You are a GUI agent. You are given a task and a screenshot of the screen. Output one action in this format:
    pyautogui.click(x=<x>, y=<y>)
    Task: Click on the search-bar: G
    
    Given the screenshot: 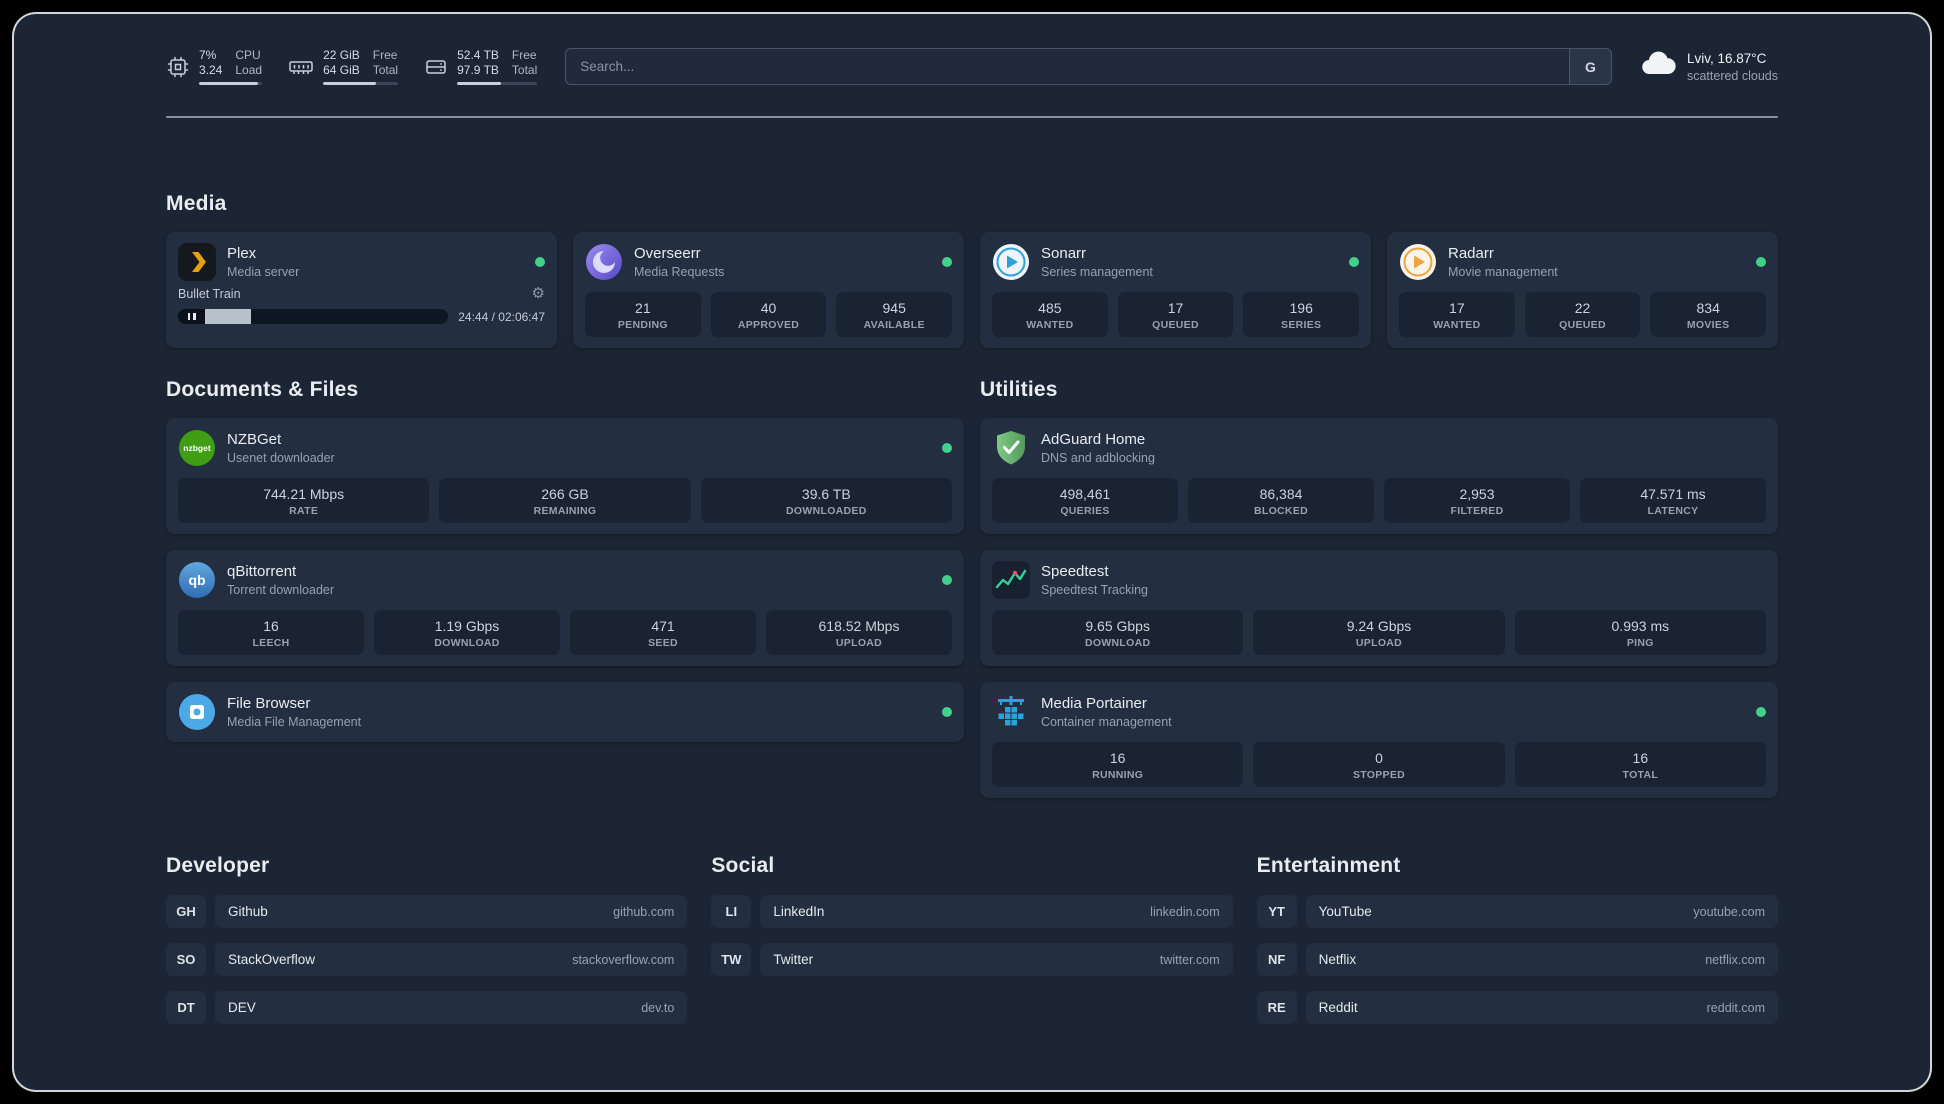 What is the action you would take?
    pyautogui.click(x=1088, y=66)
    